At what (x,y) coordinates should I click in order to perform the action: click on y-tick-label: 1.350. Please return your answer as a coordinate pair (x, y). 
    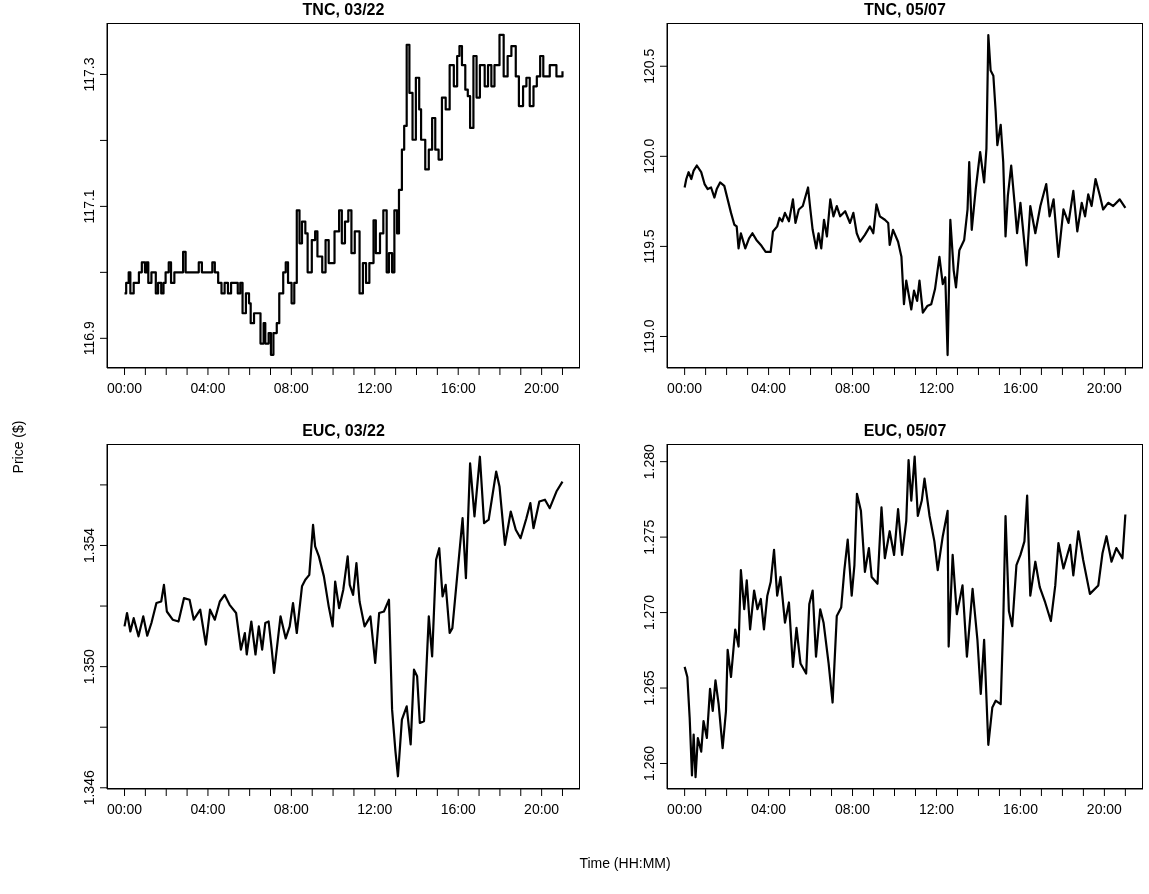
    Looking at the image, I should click on (89, 666).